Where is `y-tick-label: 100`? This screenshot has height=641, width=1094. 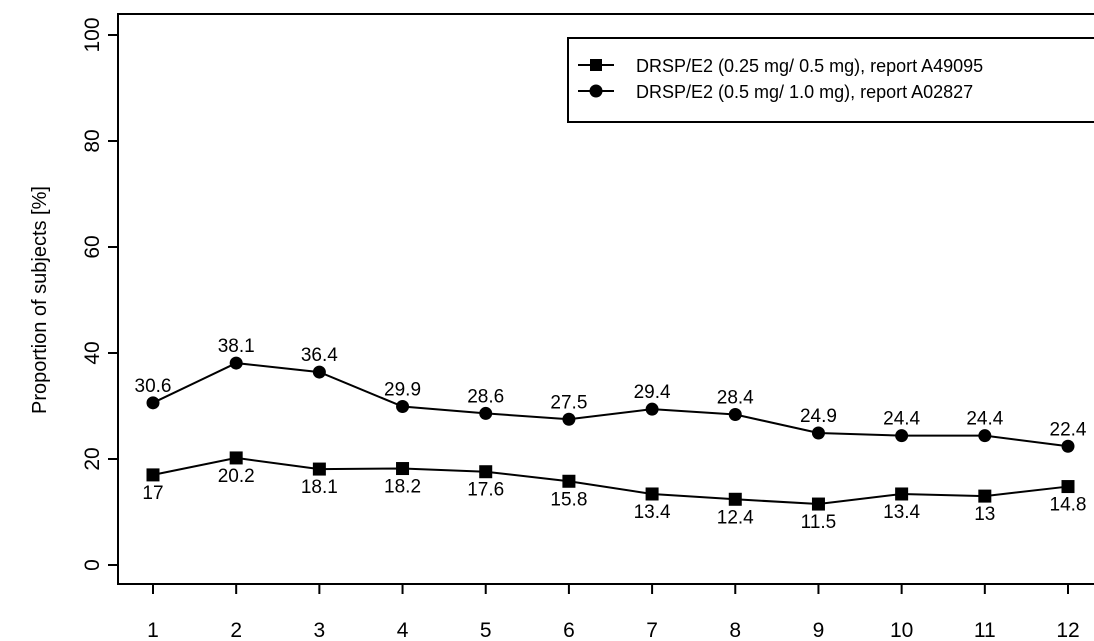 y-tick-label: 100 is located at coordinates (92, 34).